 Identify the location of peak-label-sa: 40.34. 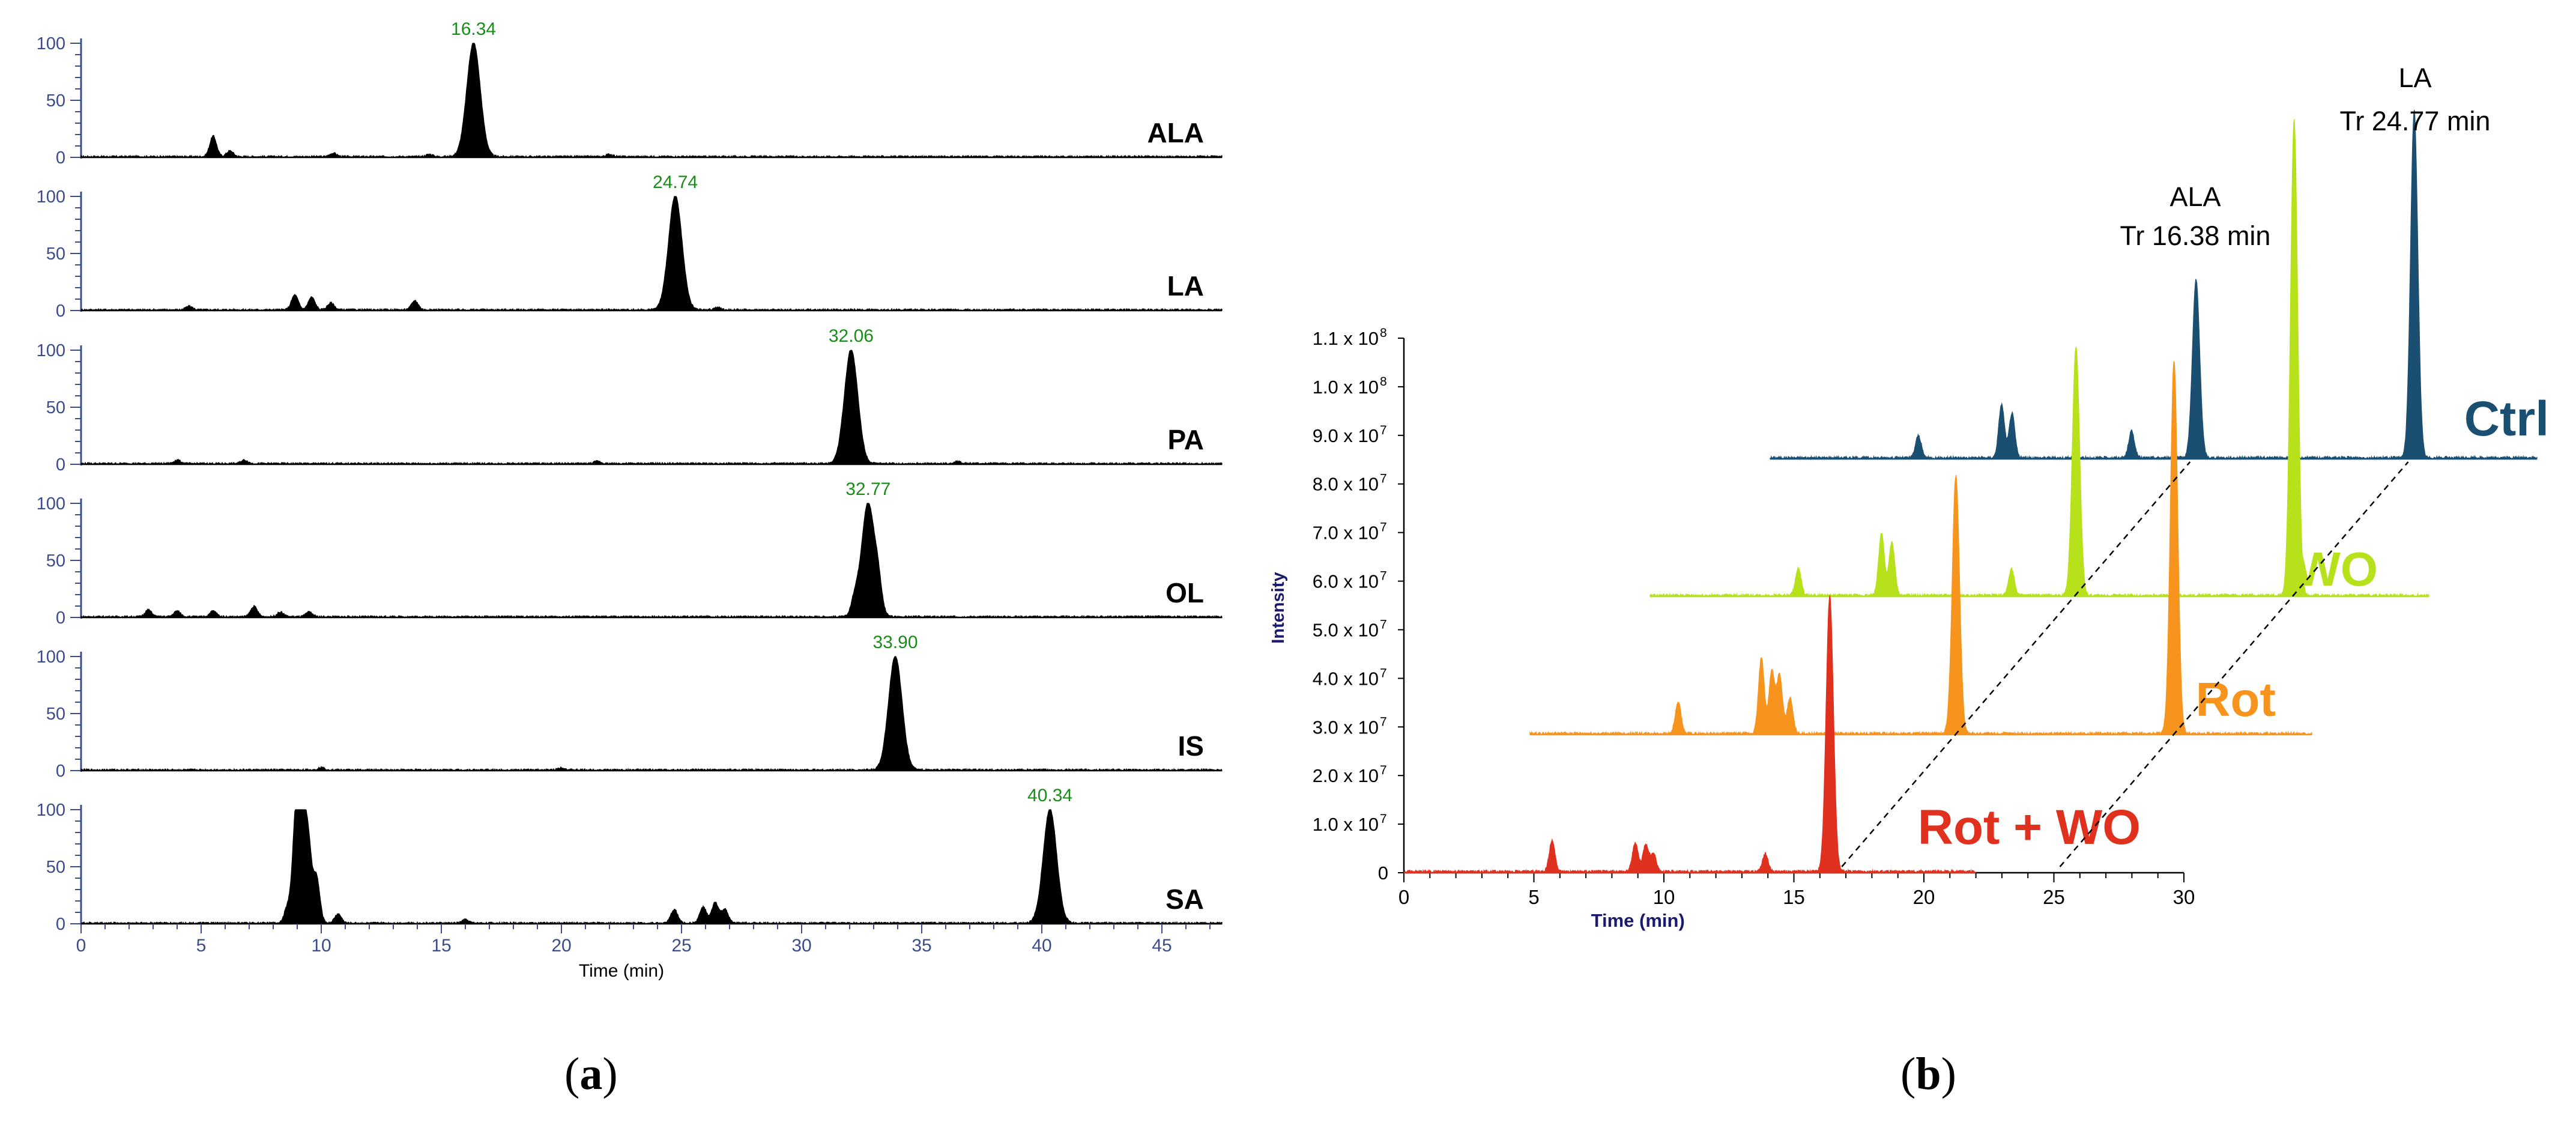
(1049, 795).